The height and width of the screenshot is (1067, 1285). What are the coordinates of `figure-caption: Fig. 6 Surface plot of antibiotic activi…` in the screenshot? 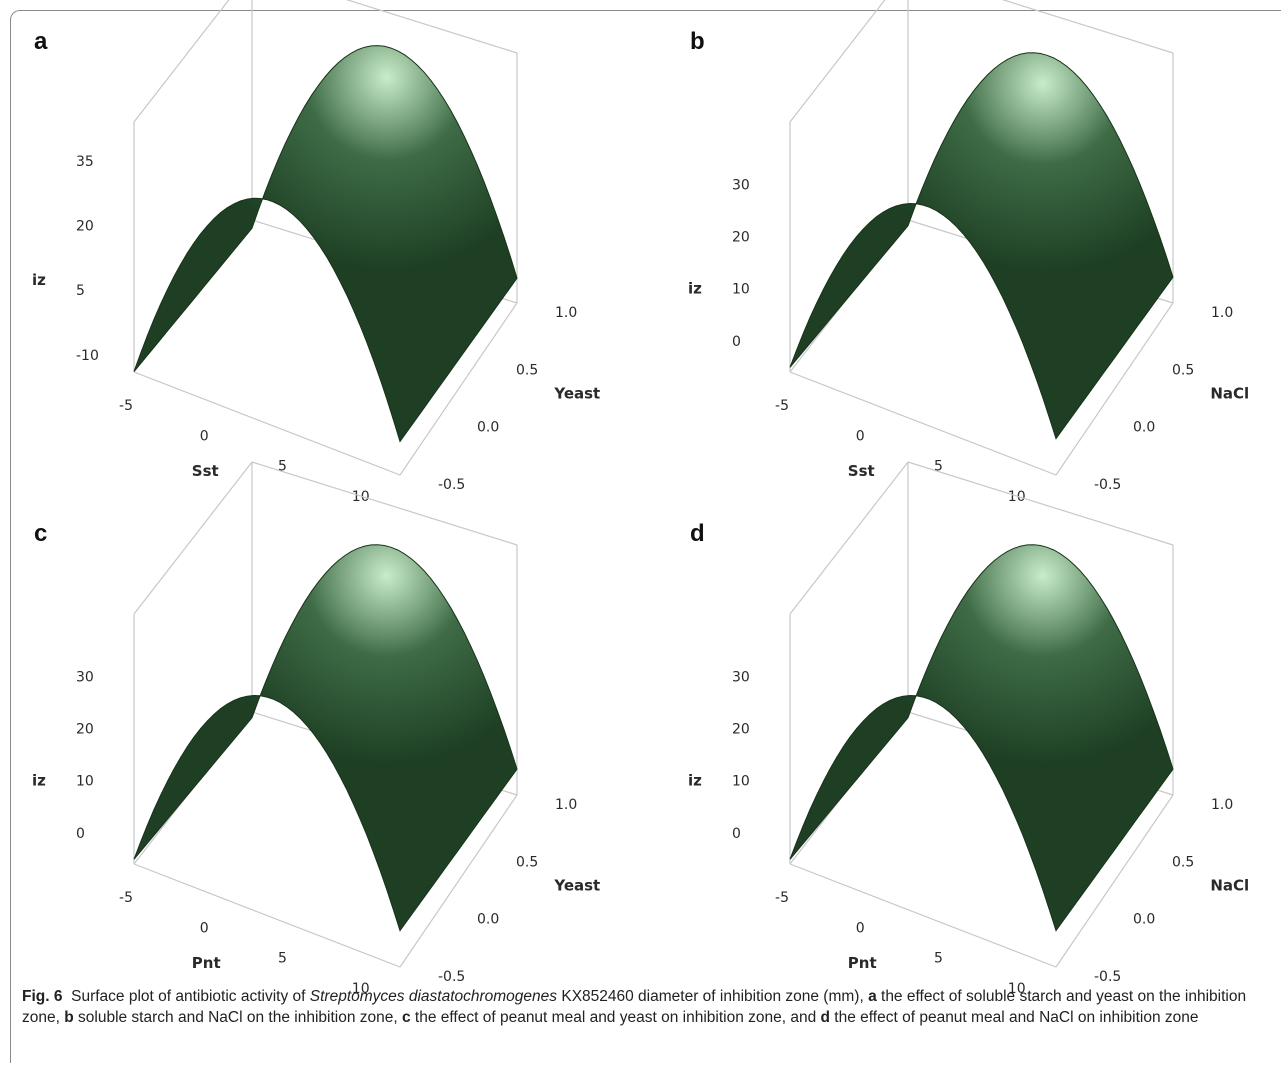 It's located at (642, 1007).